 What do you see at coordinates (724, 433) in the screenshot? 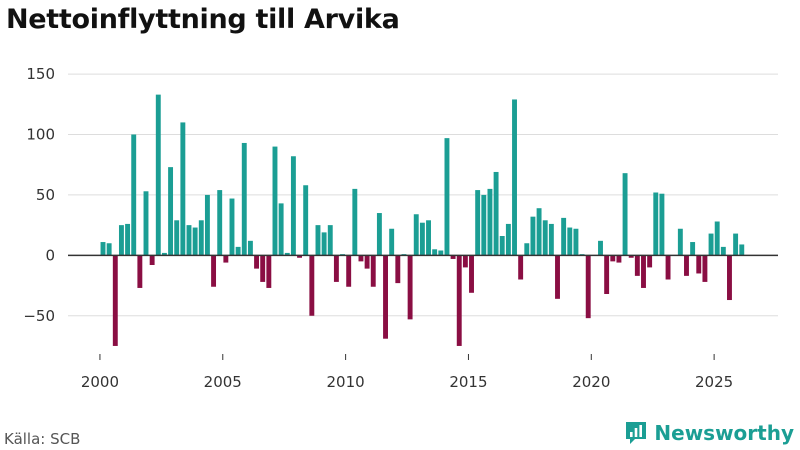
I see `brand-name: Newsworthy` at bounding box center [724, 433].